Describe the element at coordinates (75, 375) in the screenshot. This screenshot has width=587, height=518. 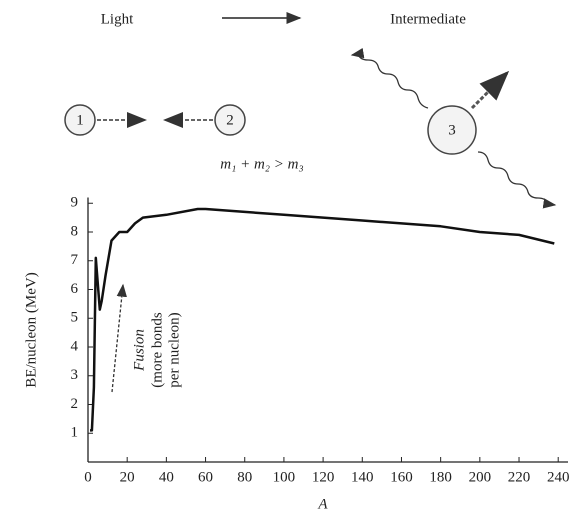
I see `y-tick-label: 3` at that location.